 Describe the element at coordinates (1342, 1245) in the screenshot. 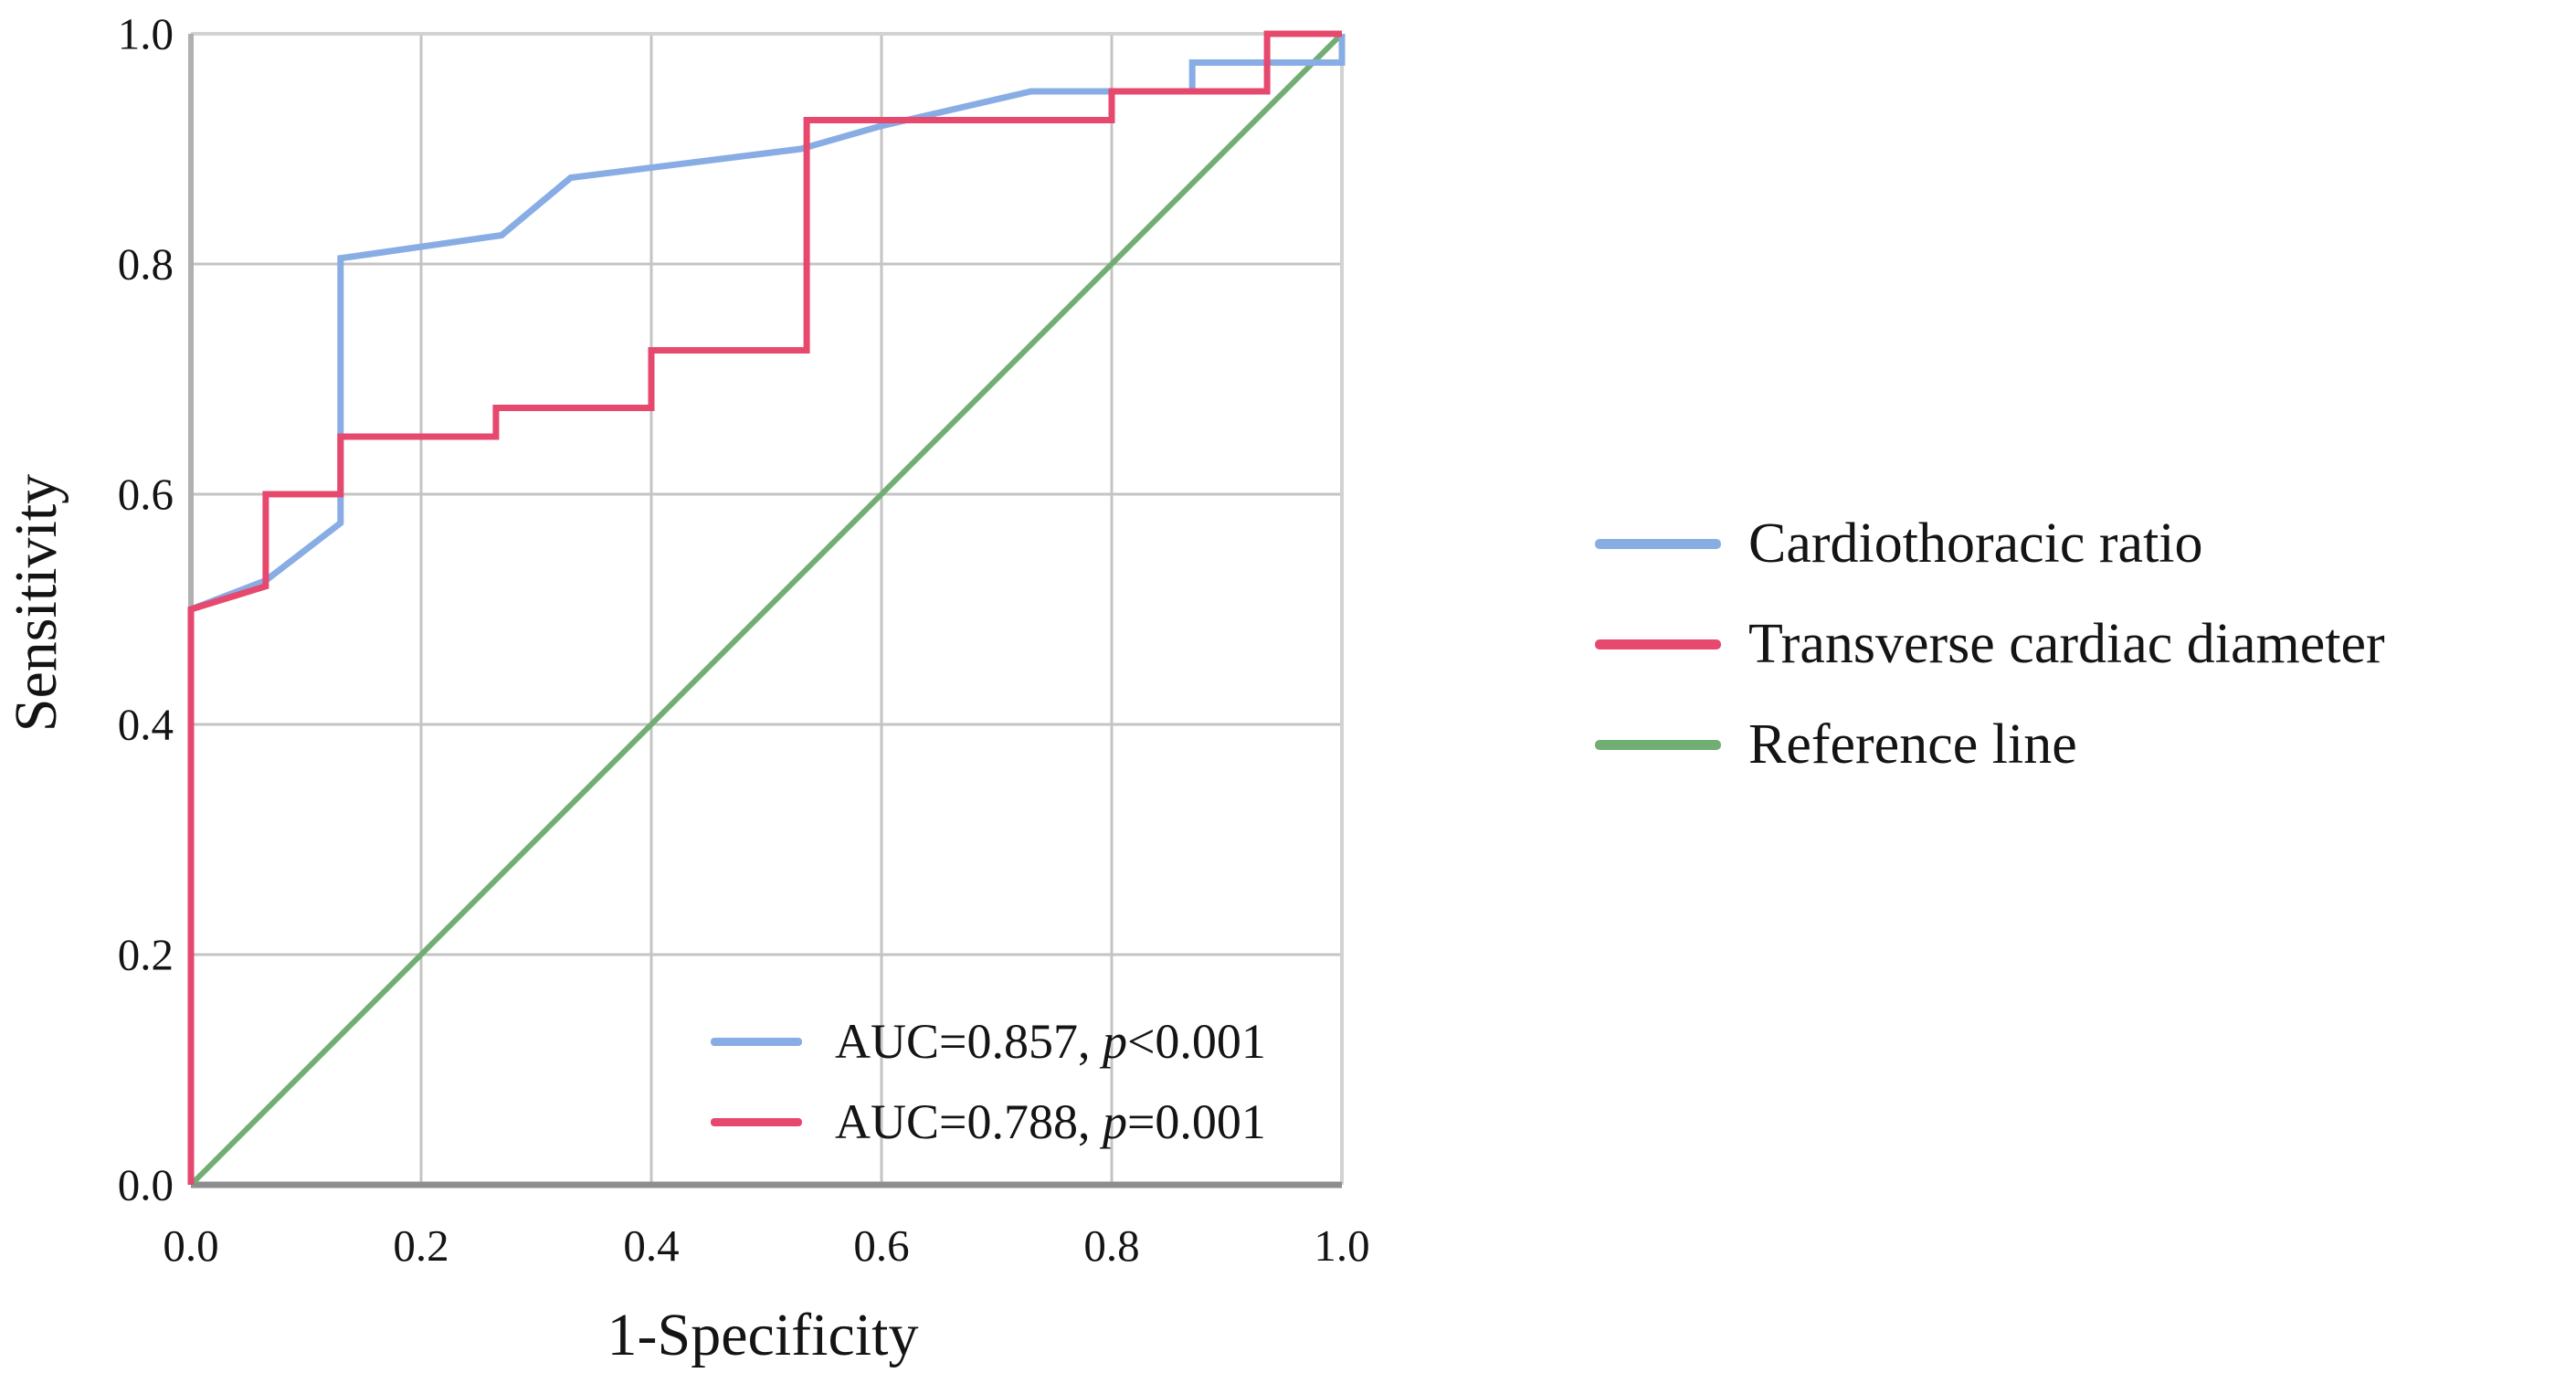

I see `x-tick-label: 1.0` at that location.